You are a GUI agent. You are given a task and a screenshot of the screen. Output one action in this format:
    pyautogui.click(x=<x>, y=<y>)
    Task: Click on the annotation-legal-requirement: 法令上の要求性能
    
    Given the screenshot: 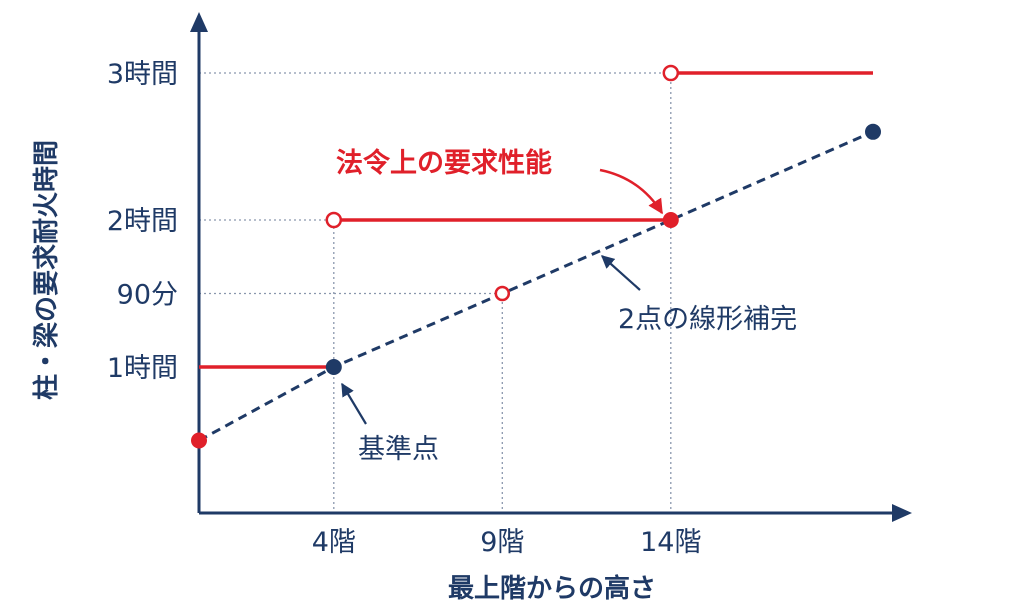 What is the action you would take?
    pyautogui.click(x=444, y=163)
    